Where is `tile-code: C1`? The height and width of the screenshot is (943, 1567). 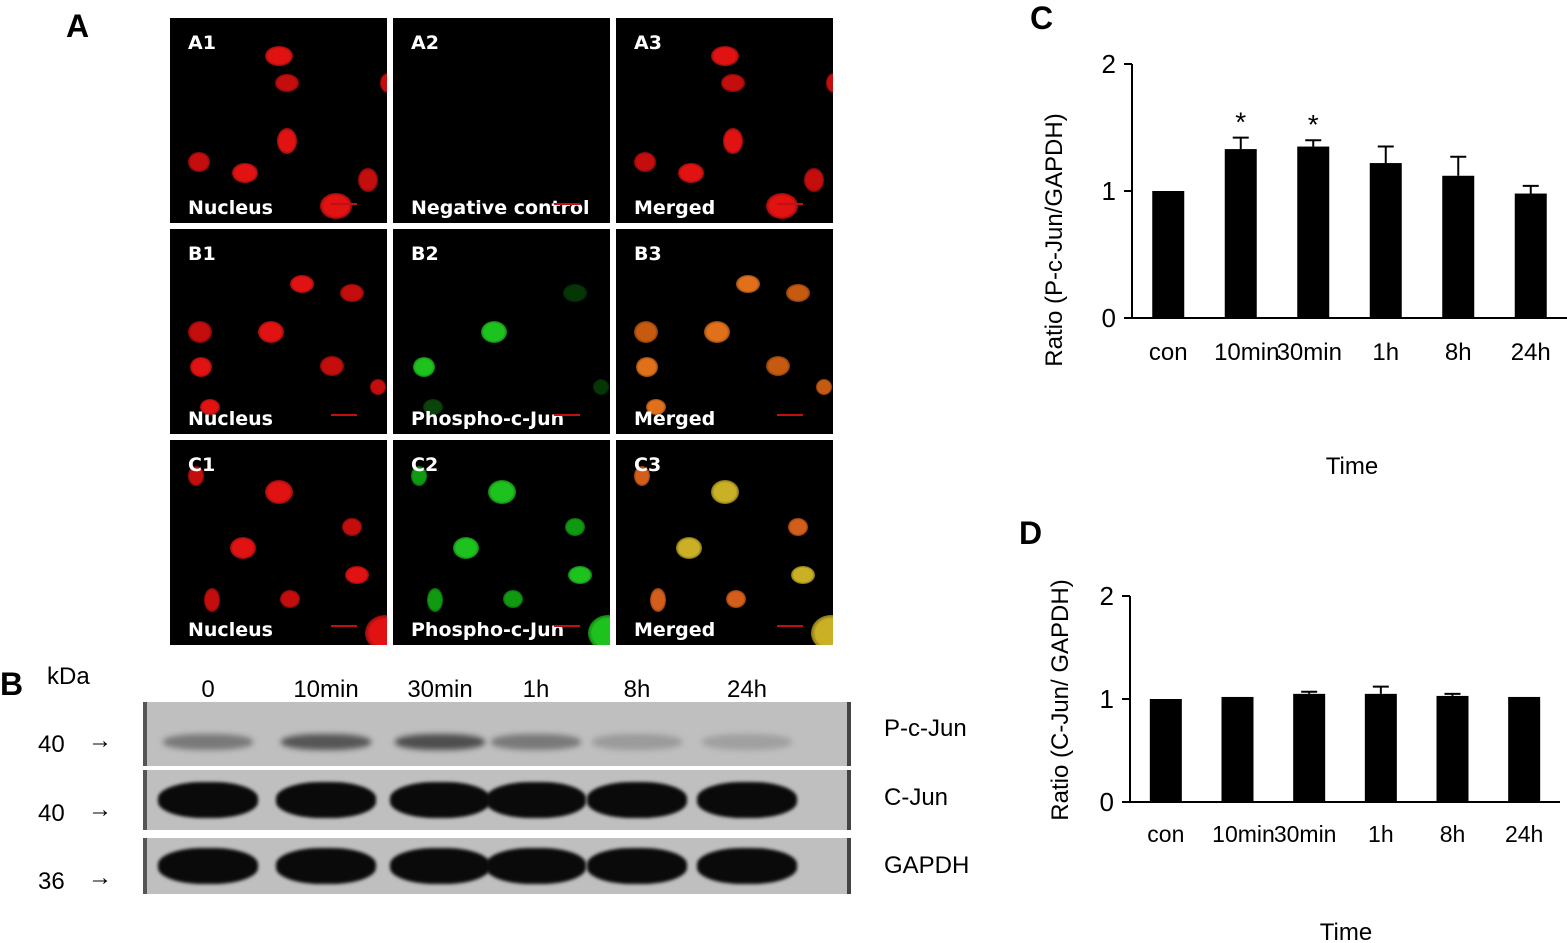 tile-code: C1 is located at coordinates (202, 465).